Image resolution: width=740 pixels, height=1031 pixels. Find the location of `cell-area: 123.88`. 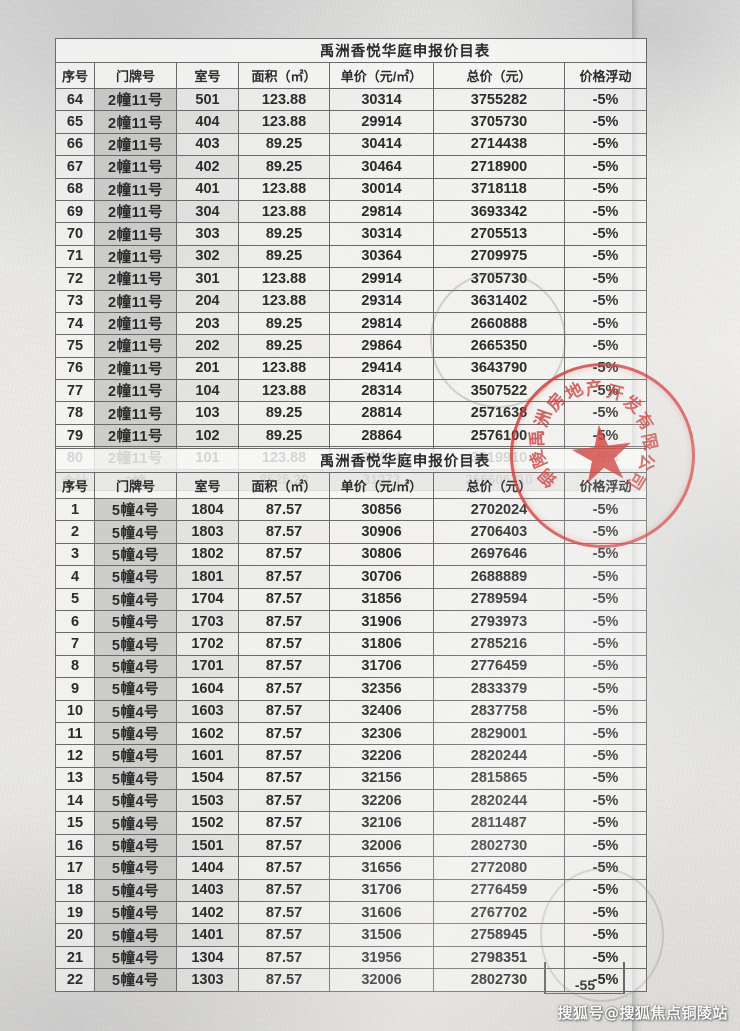

cell-area: 123.88 is located at coordinates (284, 368).